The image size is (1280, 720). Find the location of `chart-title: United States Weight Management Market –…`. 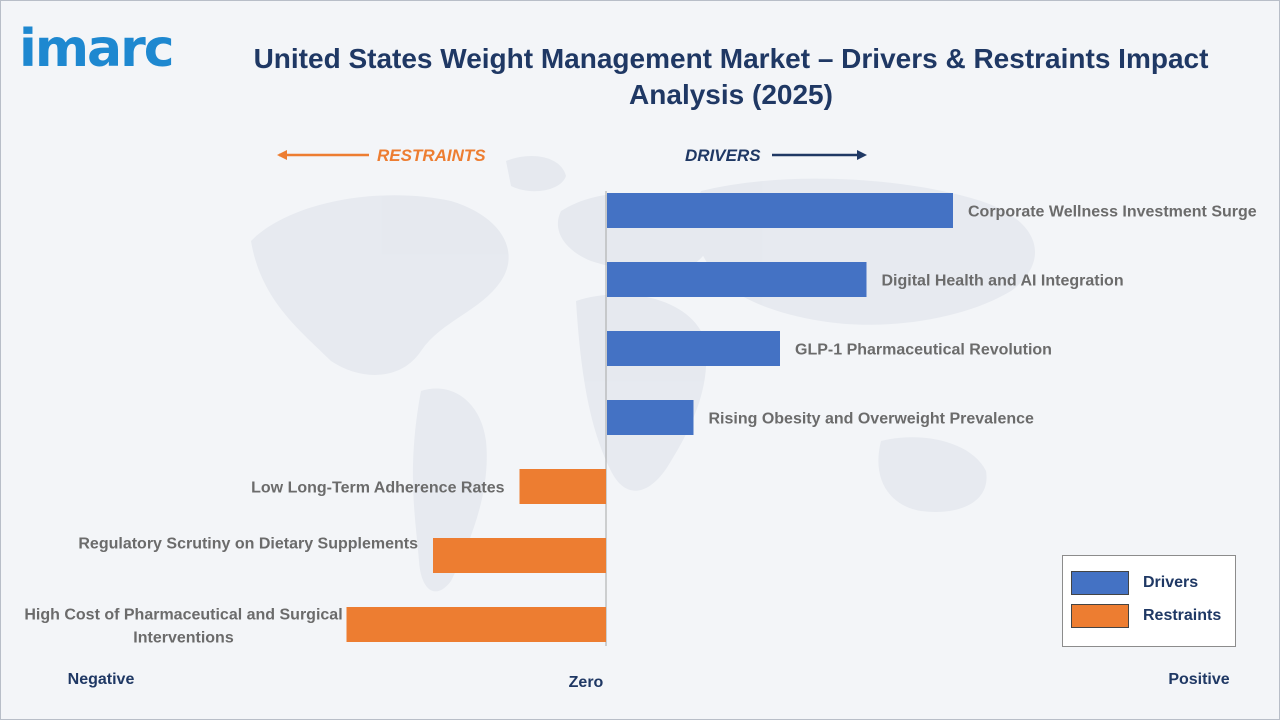

chart-title: United States Weight Management Market –… is located at coordinates (731, 76).